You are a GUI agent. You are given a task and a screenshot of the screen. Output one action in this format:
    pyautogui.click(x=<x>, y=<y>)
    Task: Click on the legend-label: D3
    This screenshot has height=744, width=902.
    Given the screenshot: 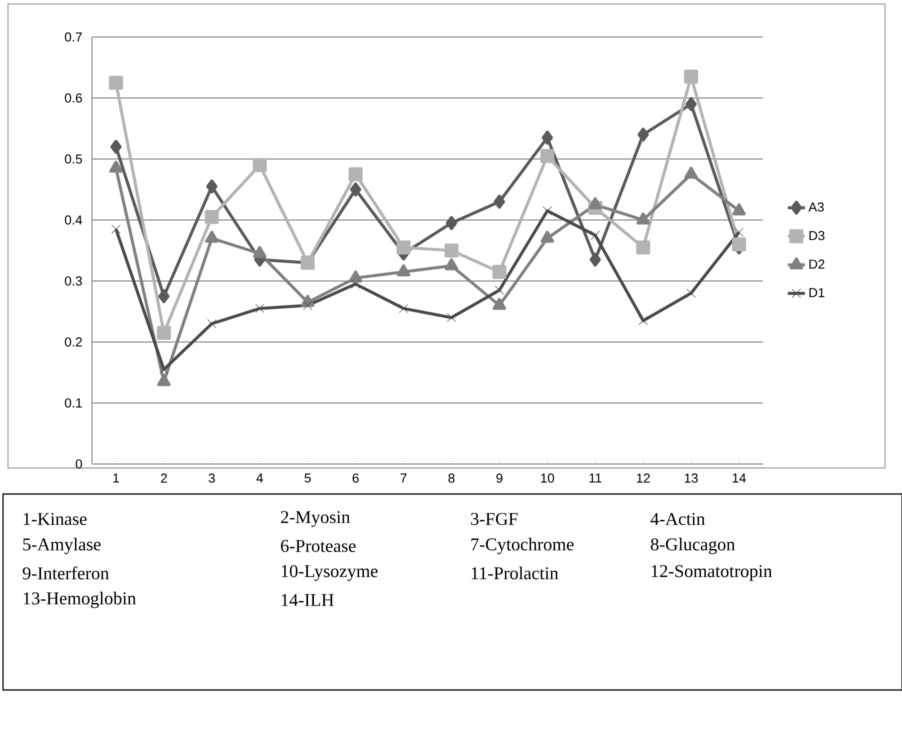 What is the action you would take?
    pyautogui.click(x=816, y=235)
    